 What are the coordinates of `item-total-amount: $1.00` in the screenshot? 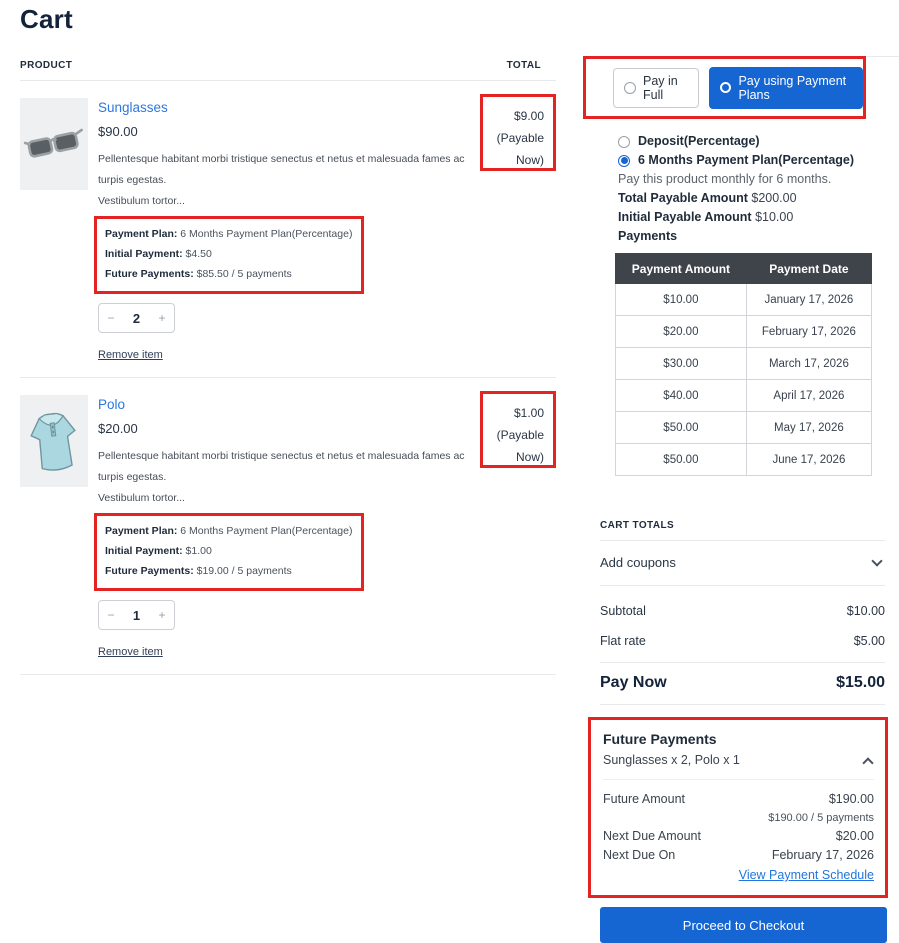 It's located at (528, 413).